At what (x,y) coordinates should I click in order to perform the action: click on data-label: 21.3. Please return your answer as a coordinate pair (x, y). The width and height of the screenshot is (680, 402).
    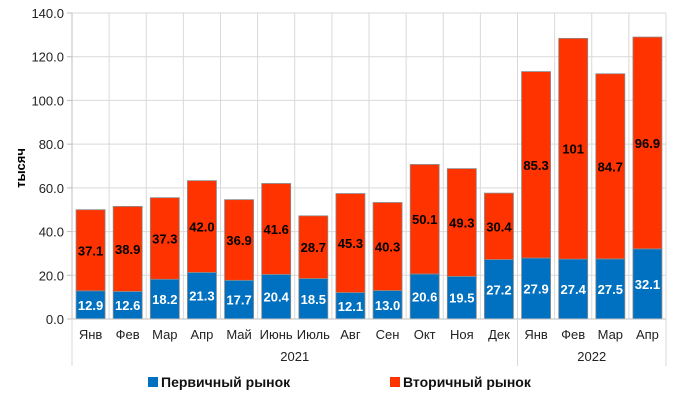
    Looking at the image, I should click on (201, 296).